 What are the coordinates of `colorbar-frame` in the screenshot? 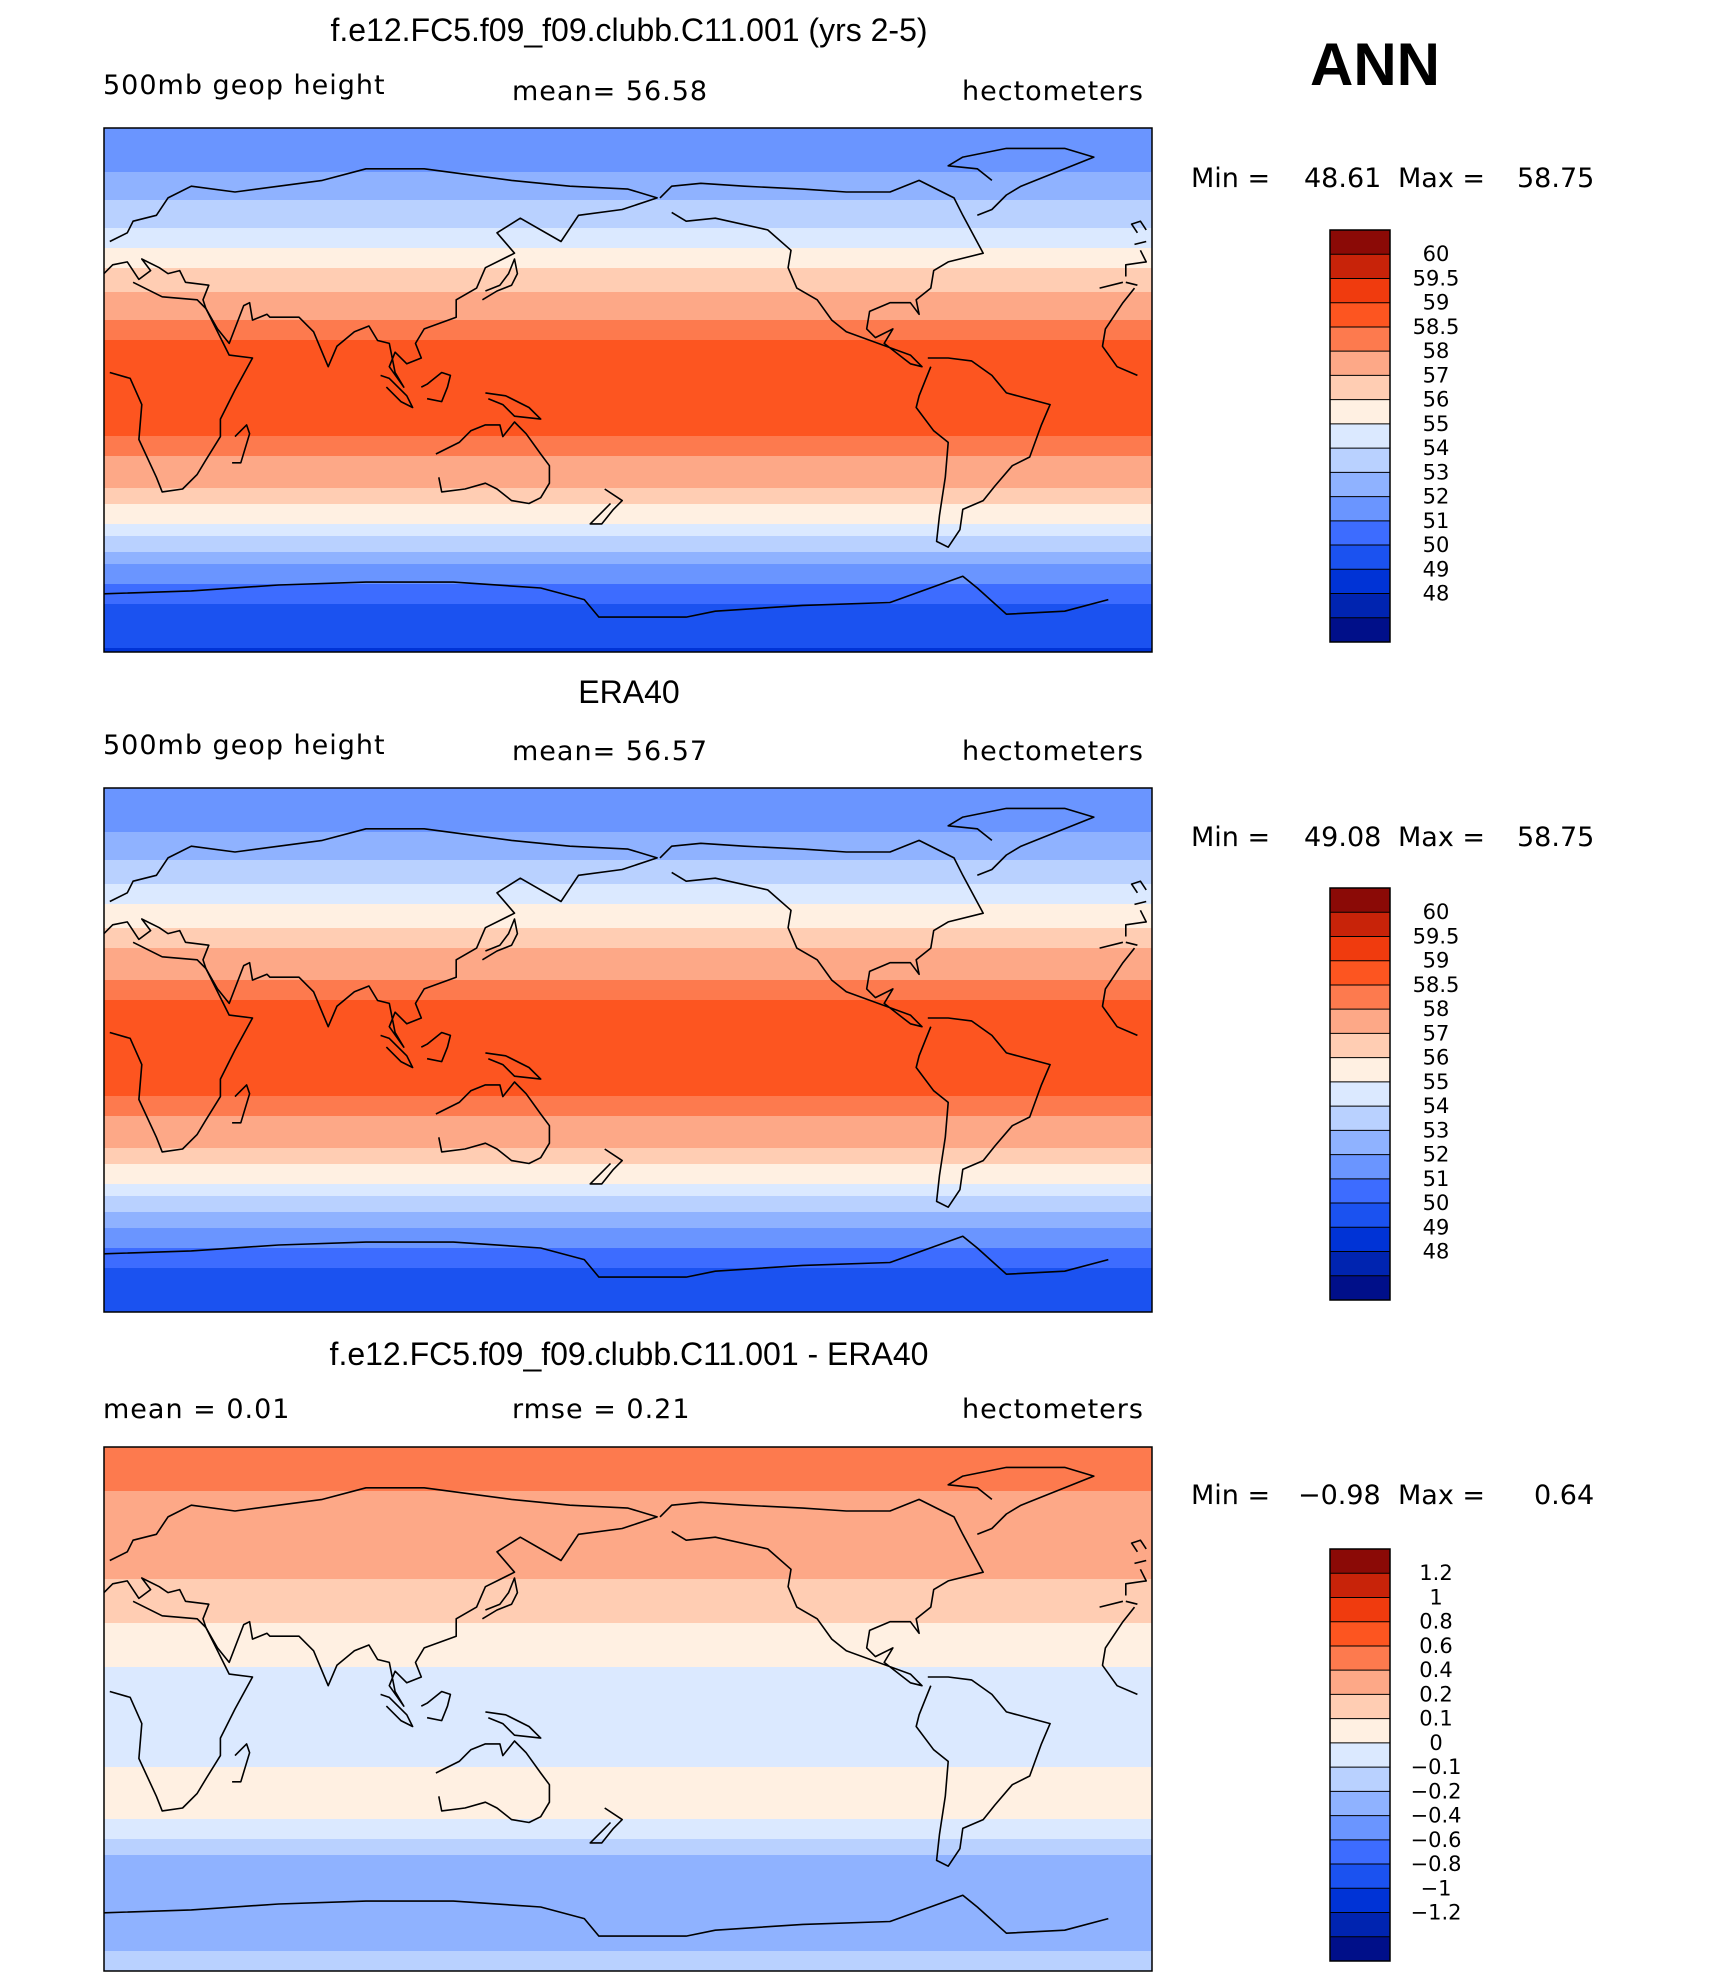 It's located at (1360, 436).